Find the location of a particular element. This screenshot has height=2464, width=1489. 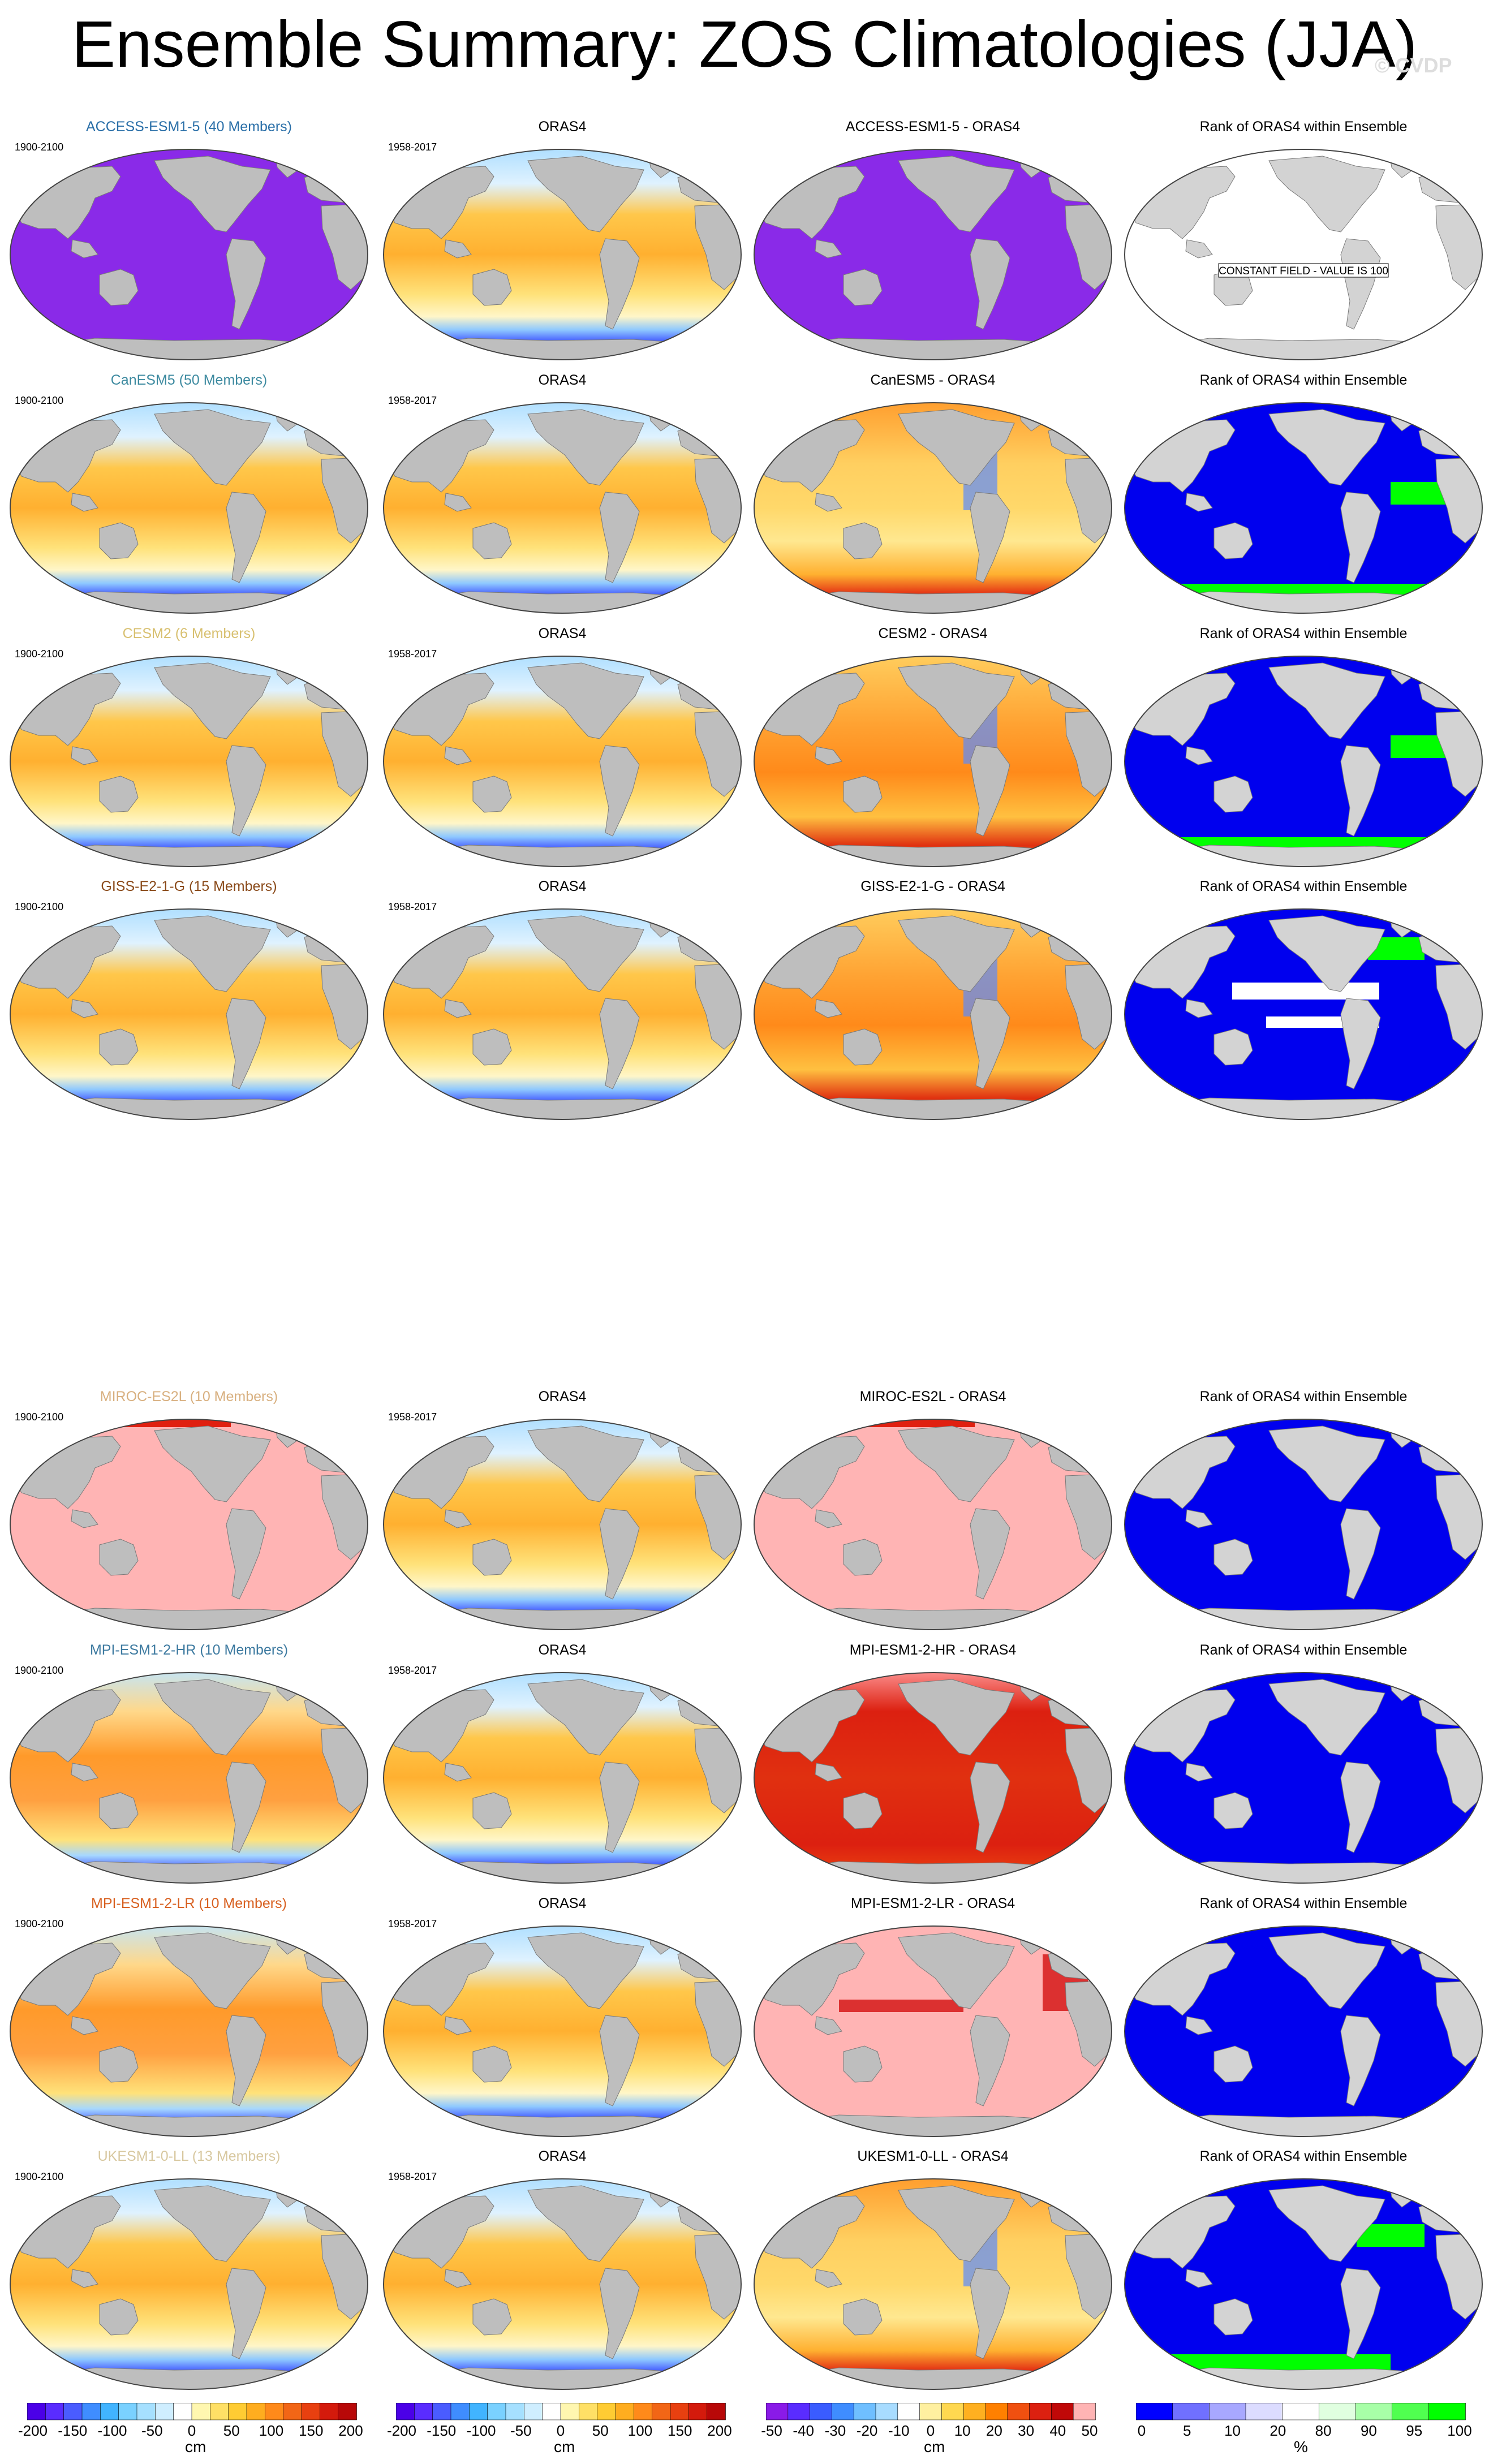

row3-difference-title: CESM2 - ORAS4 is located at coordinates (933, 633).